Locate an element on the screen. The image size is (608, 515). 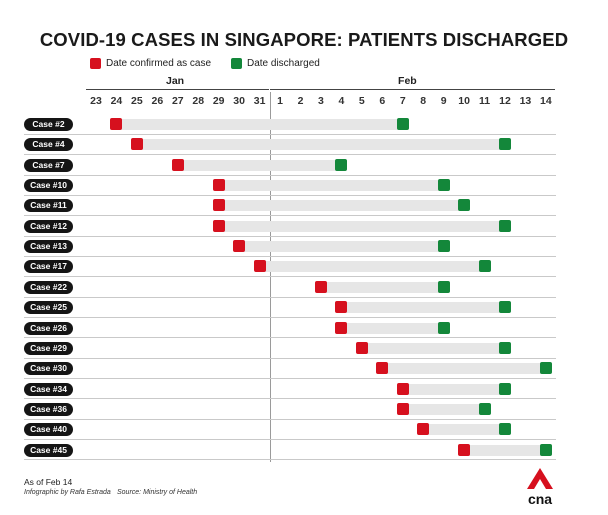
case-row: Case #30 is located at coordinates (304, 369).